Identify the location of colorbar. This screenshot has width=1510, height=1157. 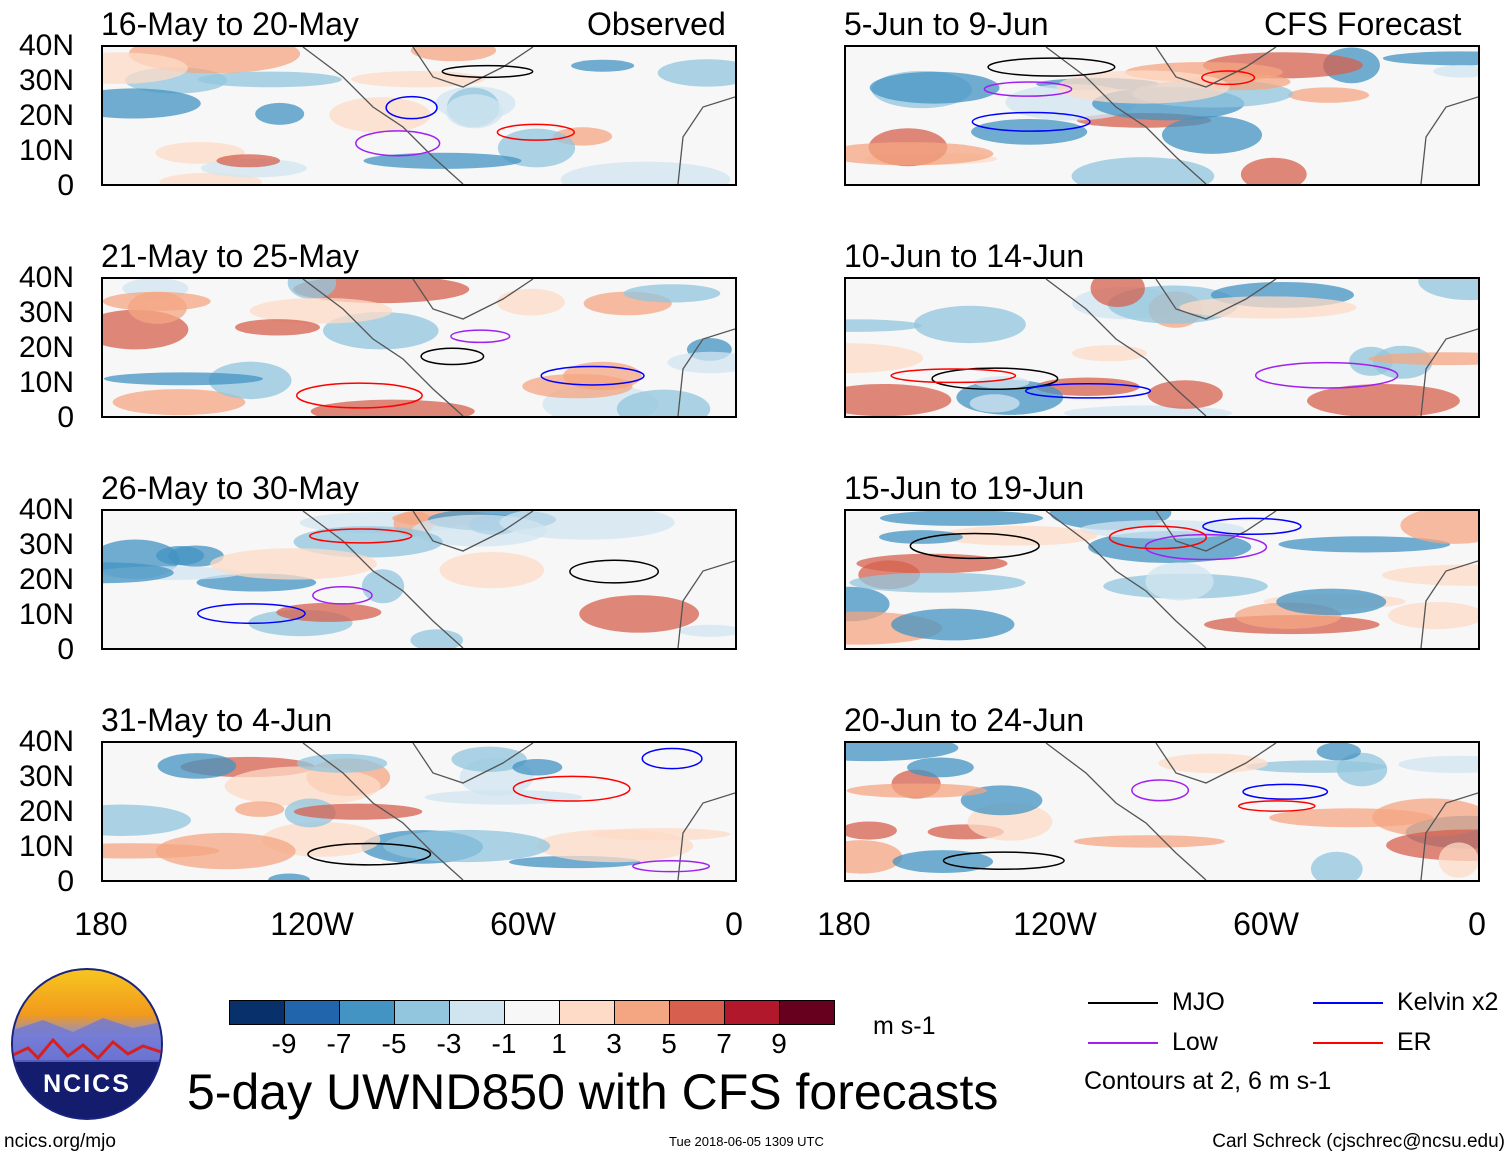
(532, 1012).